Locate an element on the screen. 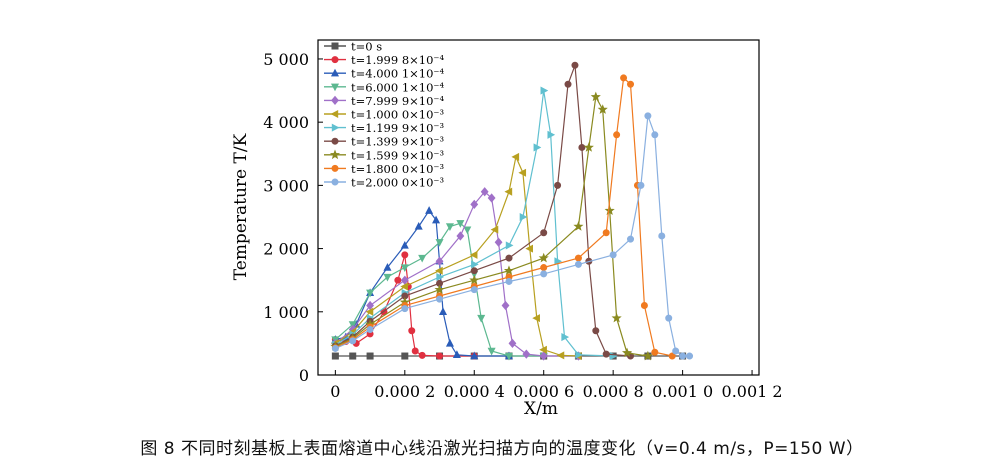 Image resolution: width=1004 pixels, height=470 pixels. x-axis-label: X/m is located at coordinates (541, 409).